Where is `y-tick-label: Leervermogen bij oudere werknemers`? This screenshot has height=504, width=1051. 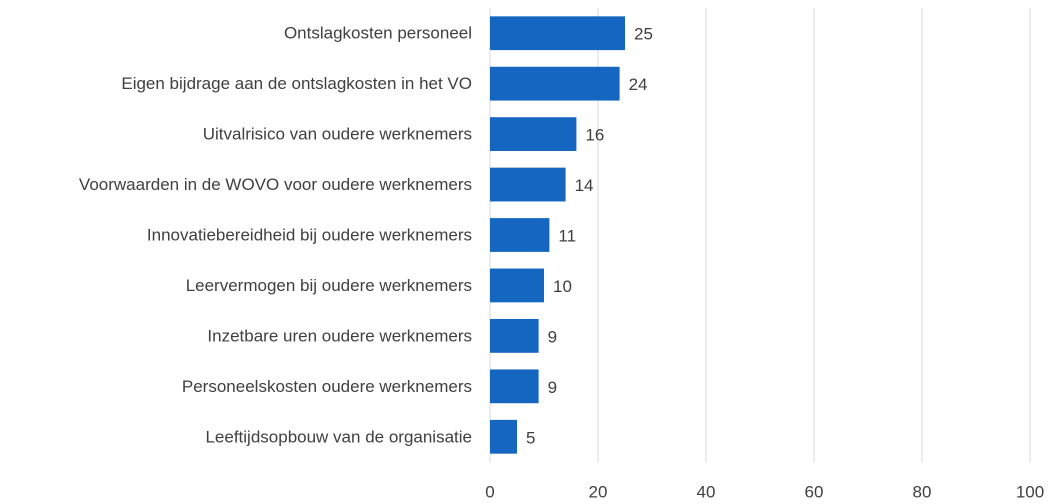
y-tick-label: Leervermogen bij oudere werknemers is located at coordinates (329, 285).